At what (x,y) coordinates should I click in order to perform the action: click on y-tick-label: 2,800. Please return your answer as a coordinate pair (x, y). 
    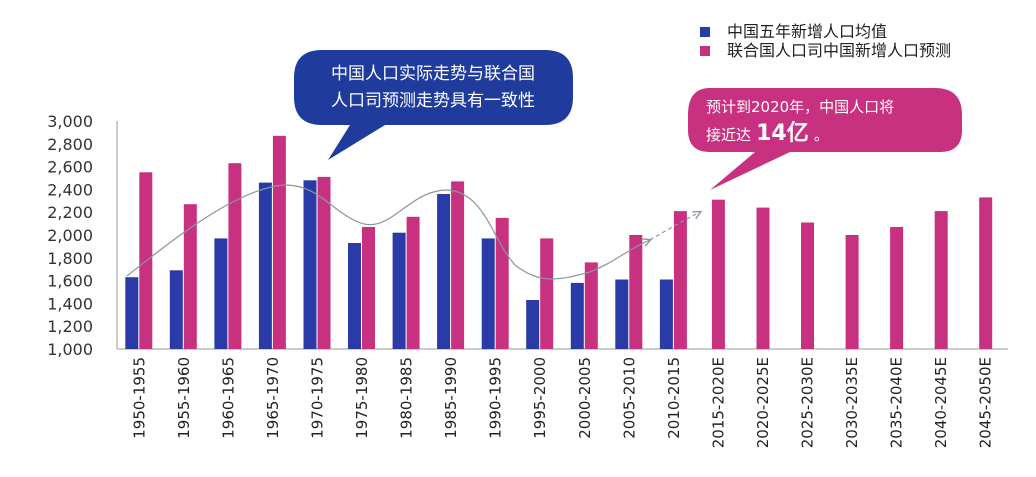
    Looking at the image, I should click on (70, 144).